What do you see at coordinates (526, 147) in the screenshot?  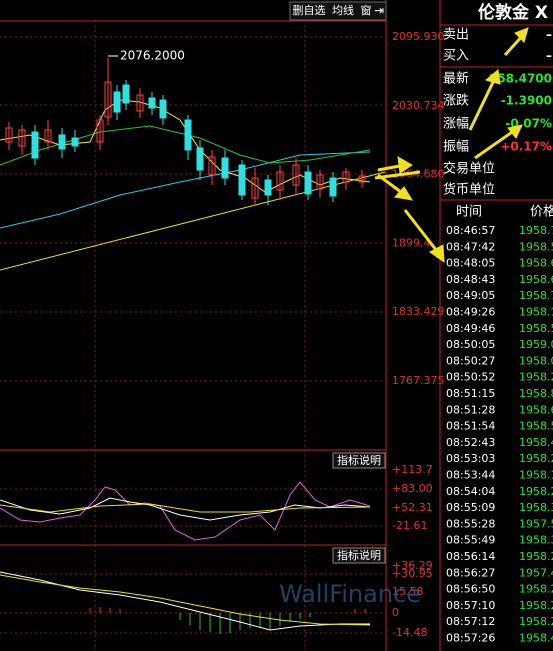 I see `quote-value: +0.17%` at bounding box center [526, 147].